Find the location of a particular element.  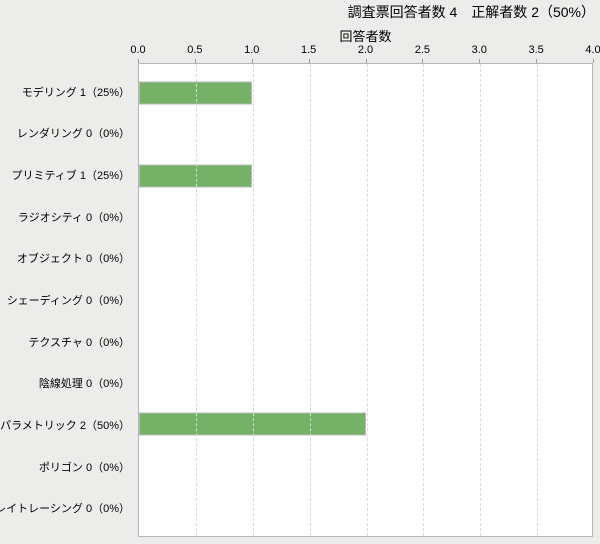

category-label: ラジオシティ 0（0%） is located at coordinates (73, 217).